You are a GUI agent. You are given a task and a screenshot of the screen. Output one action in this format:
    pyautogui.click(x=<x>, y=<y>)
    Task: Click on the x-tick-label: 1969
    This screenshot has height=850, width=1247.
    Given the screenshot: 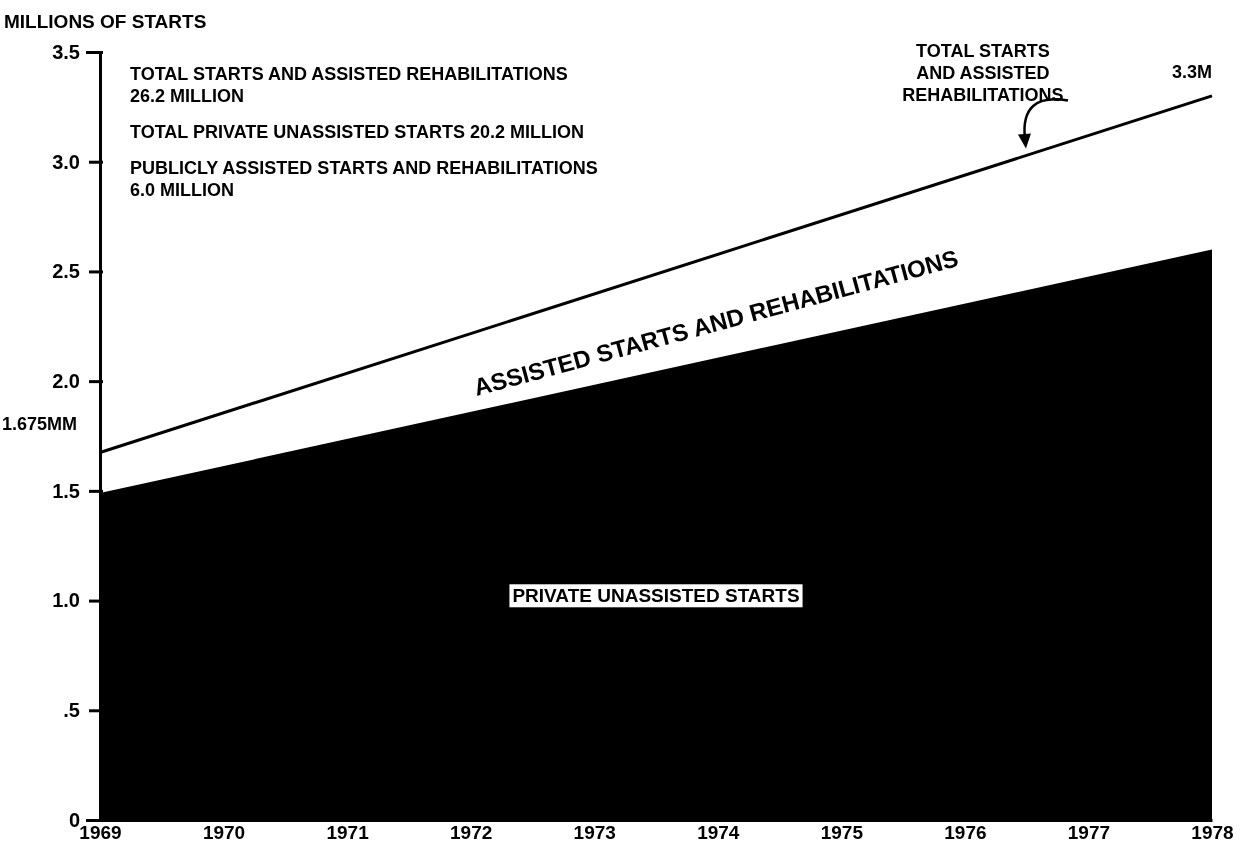 What is the action you would take?
    pyautogui.click(x=100, y=833)
    